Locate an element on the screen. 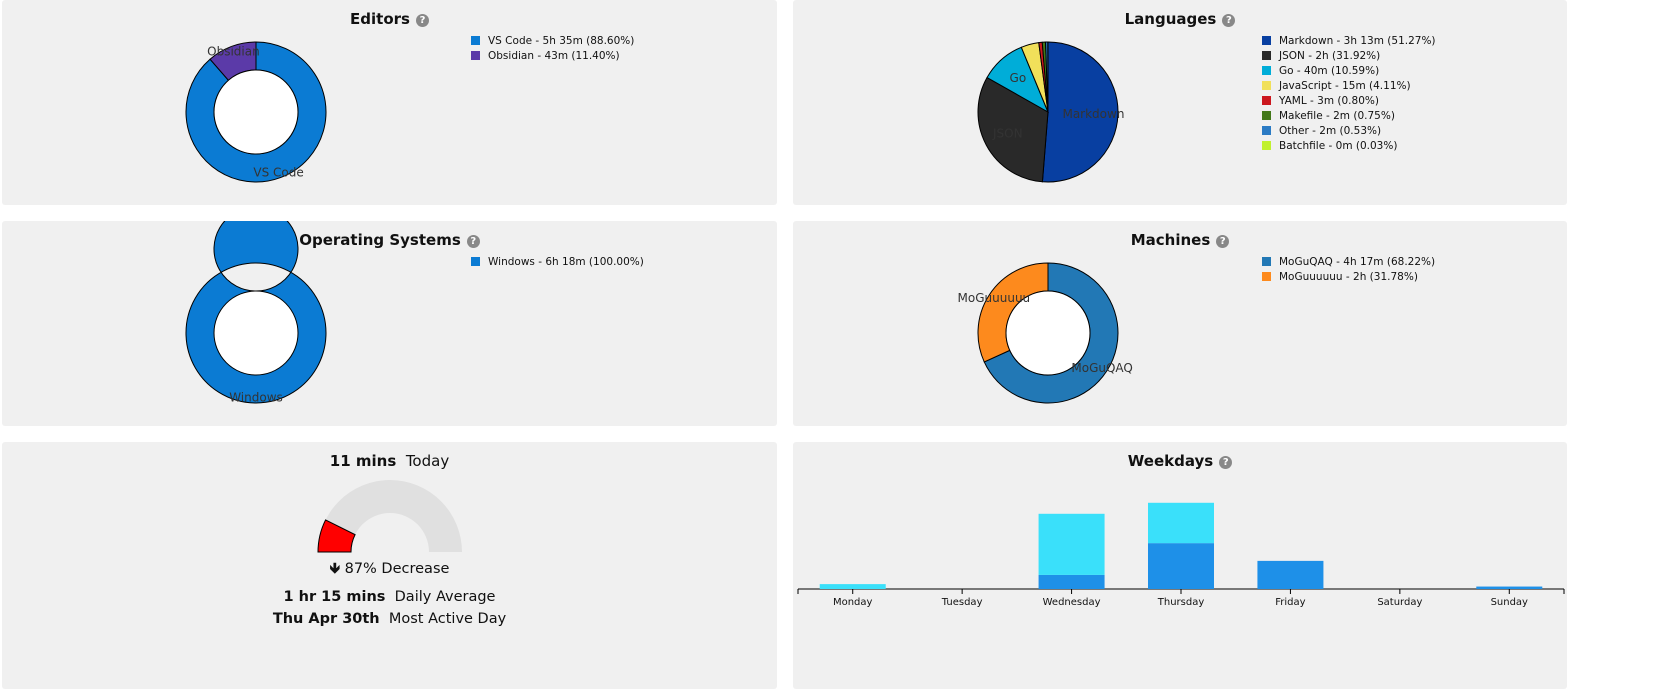  languages-slice-label: Markdown is located at coordinates (1093, 114).